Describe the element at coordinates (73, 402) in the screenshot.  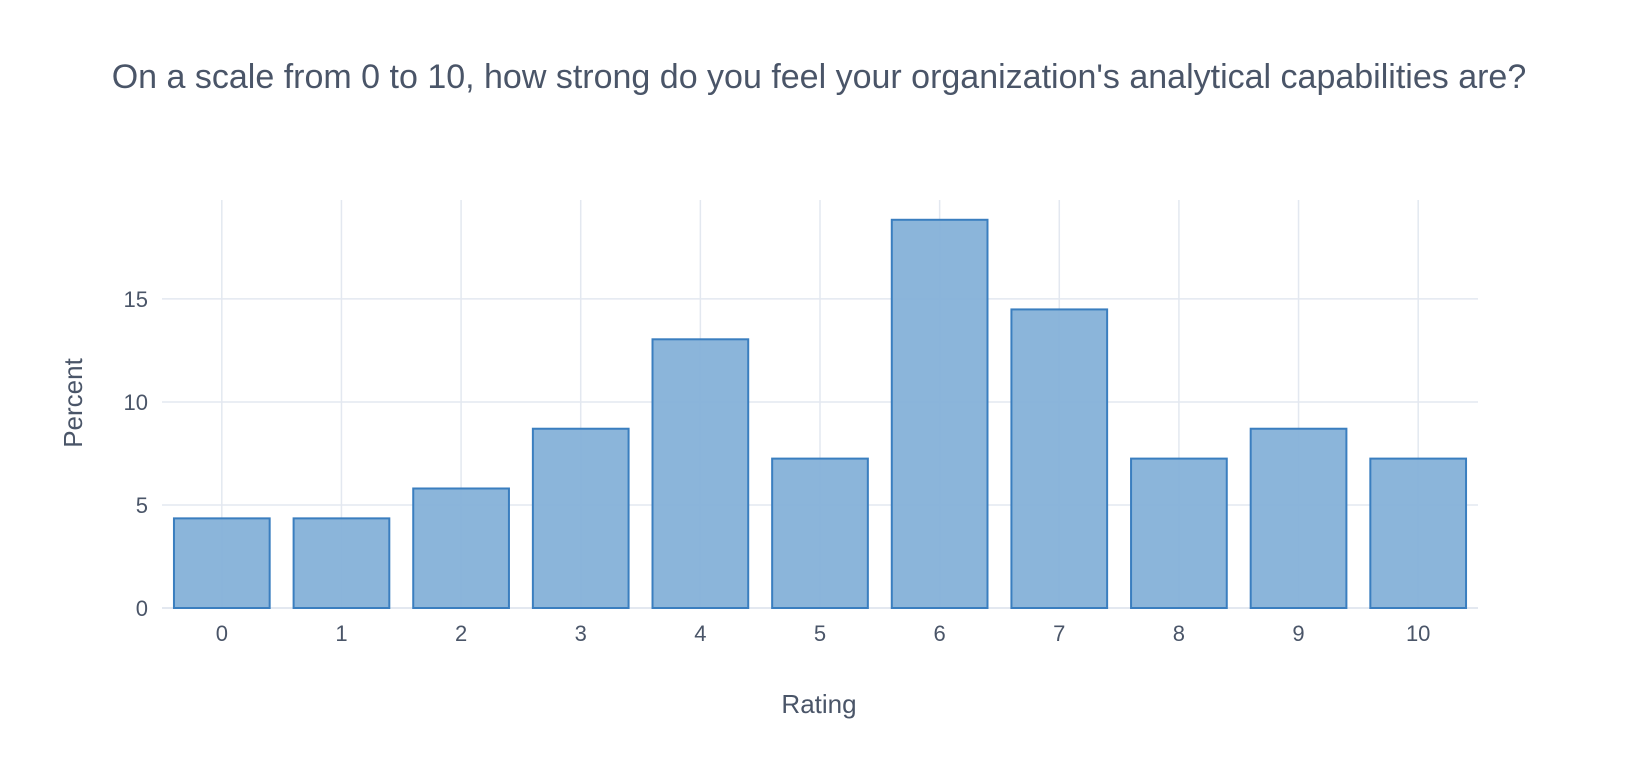
I see `y-axis-title: Percent` at that location.